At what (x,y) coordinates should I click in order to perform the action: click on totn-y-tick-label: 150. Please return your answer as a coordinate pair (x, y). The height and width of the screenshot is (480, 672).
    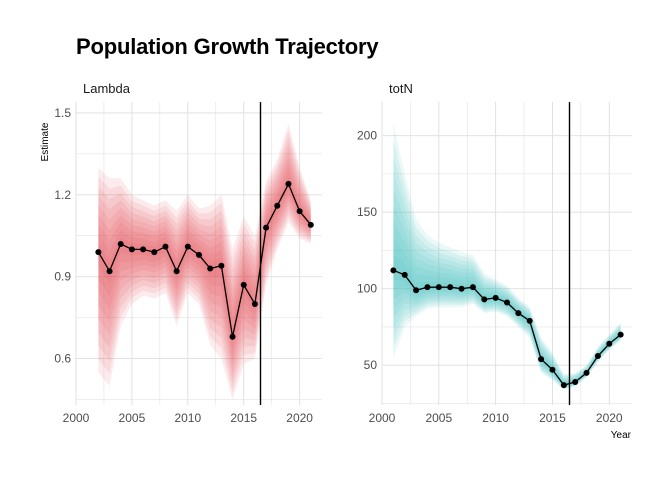
    Looking at the image, I should click on (367, 212).